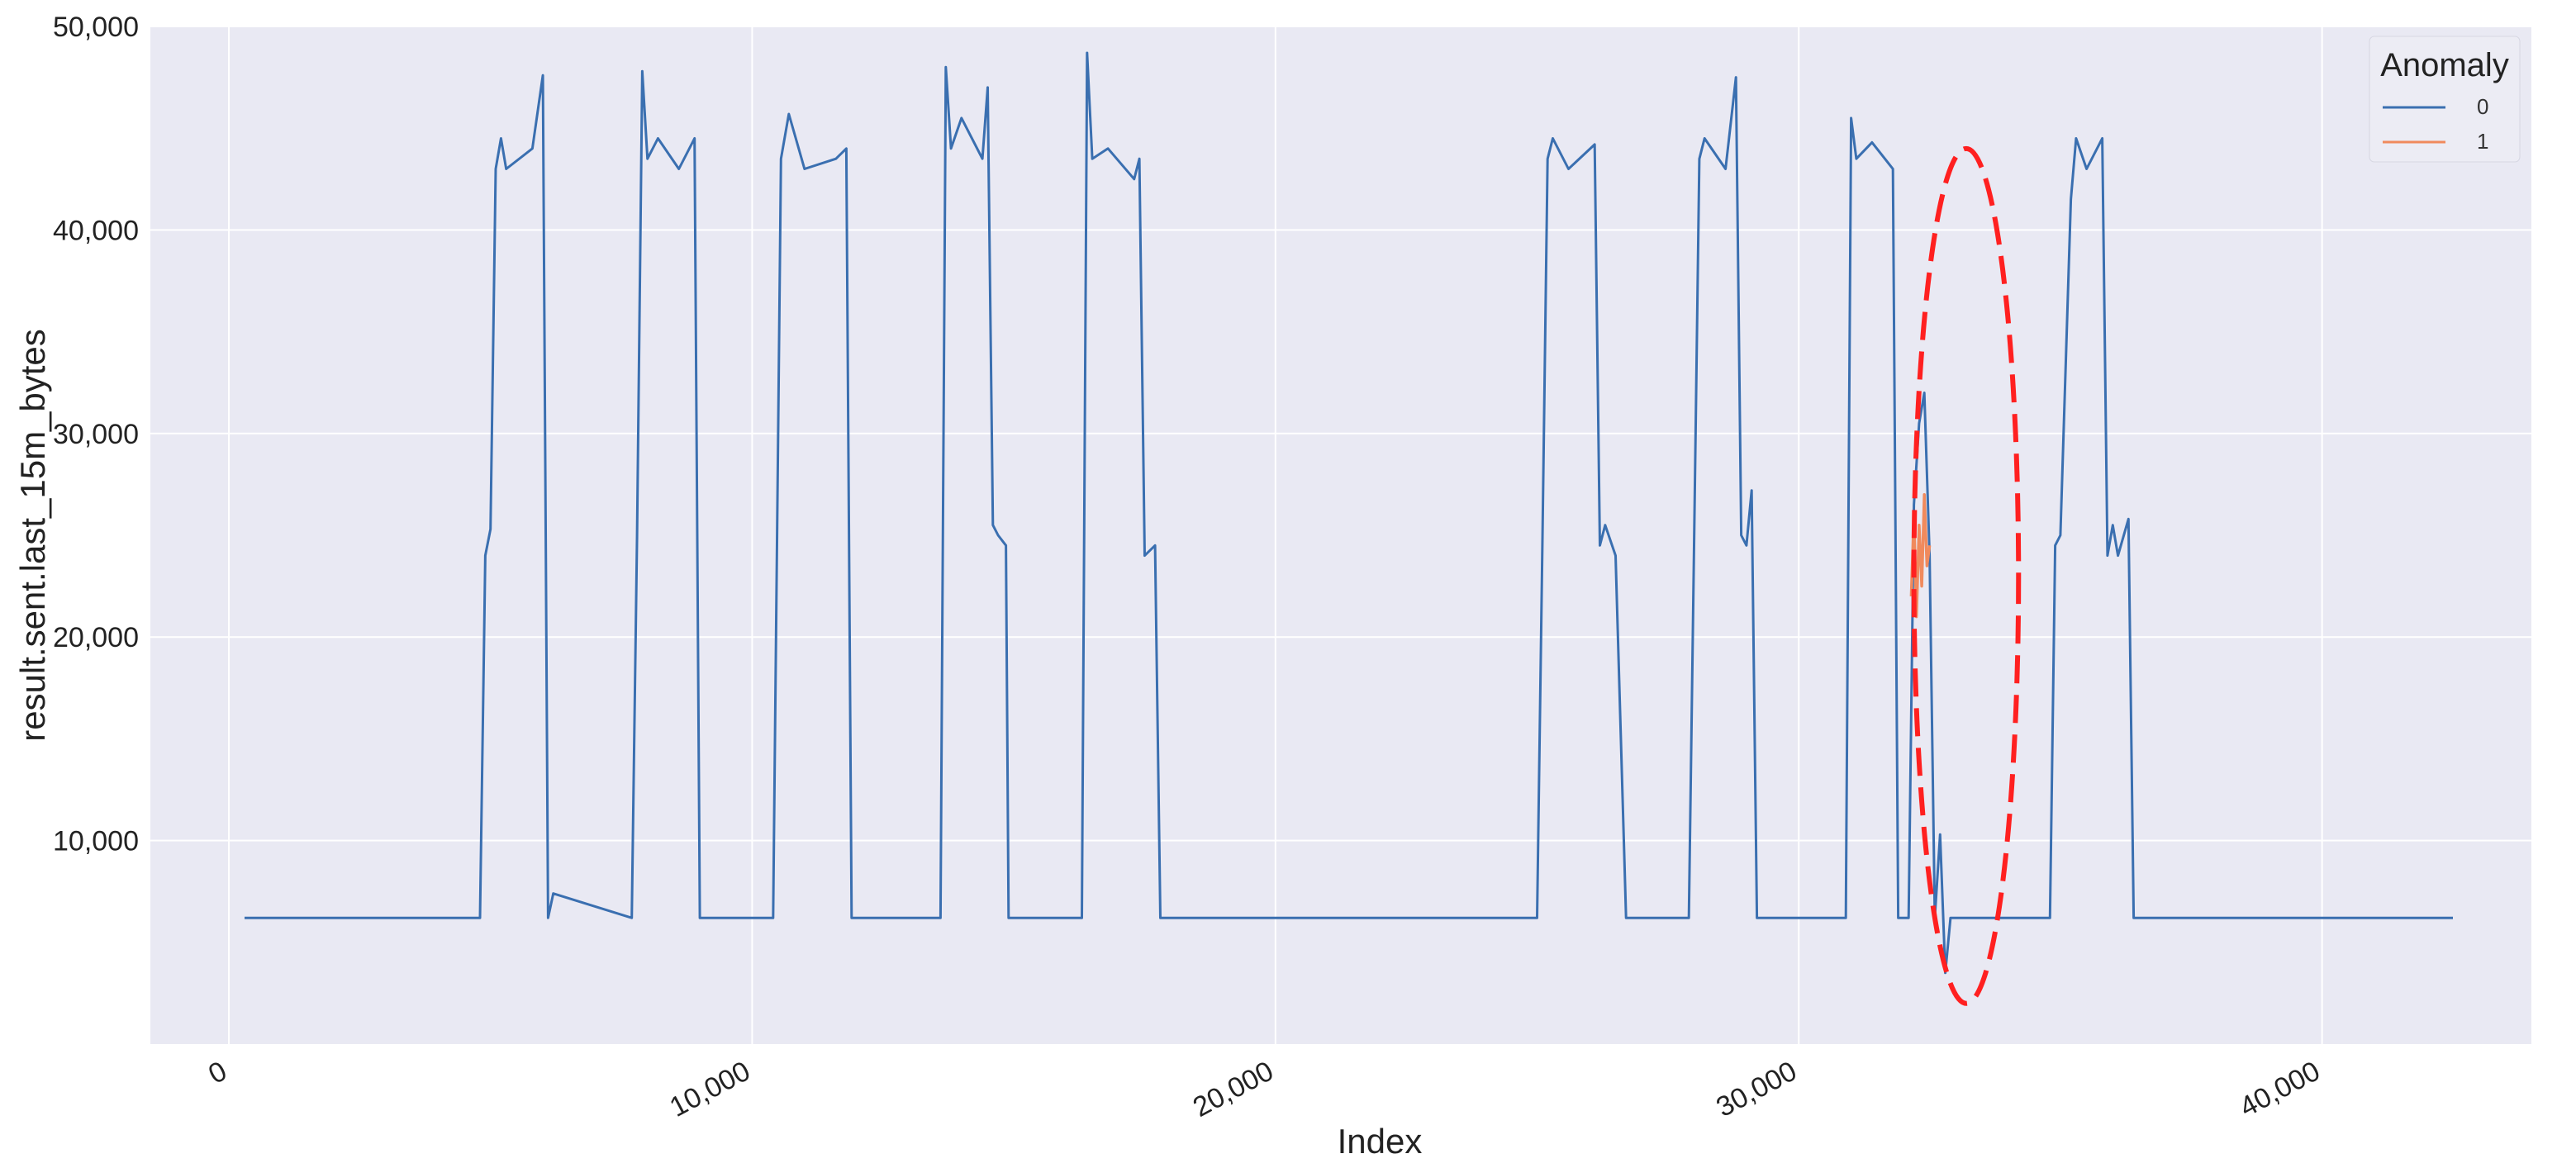 The height and width of the screenshot is (1168, 2576). I want to click on legend-label-series-0: 0, so click(2482, 107).